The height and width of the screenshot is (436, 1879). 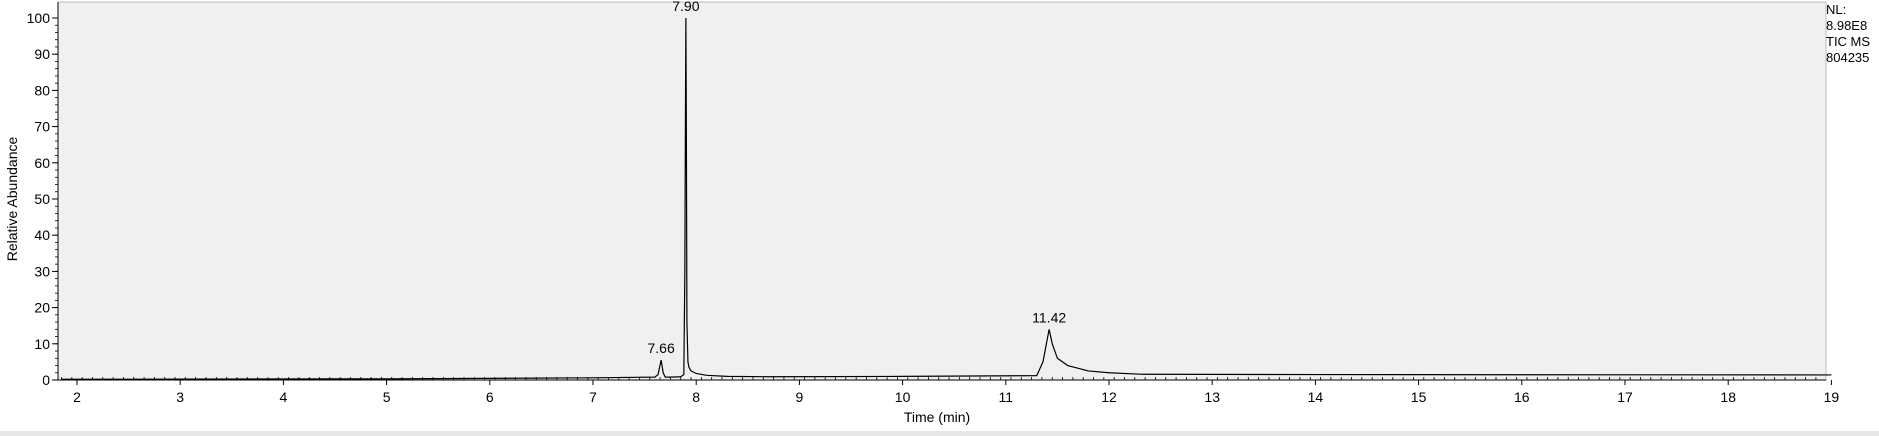 What do you see at coordinates (46, 380) in the screenshot?
I see `y-tick-label: 0` at bounding box center [46, 380].